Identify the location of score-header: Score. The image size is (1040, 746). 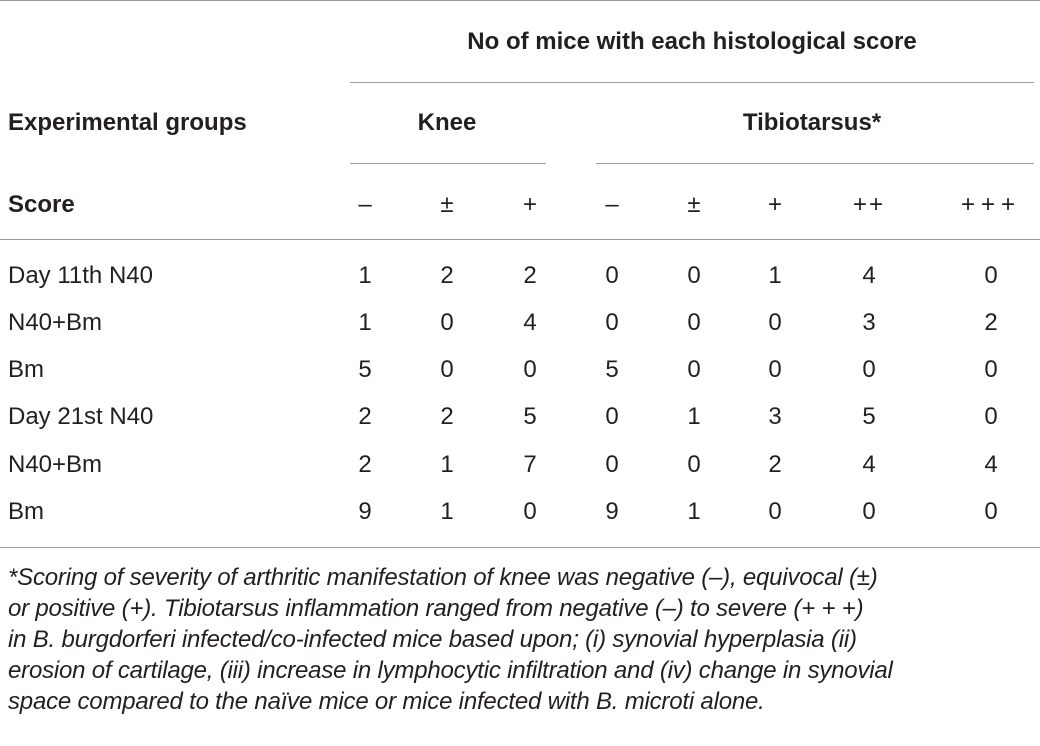
(41, 204).